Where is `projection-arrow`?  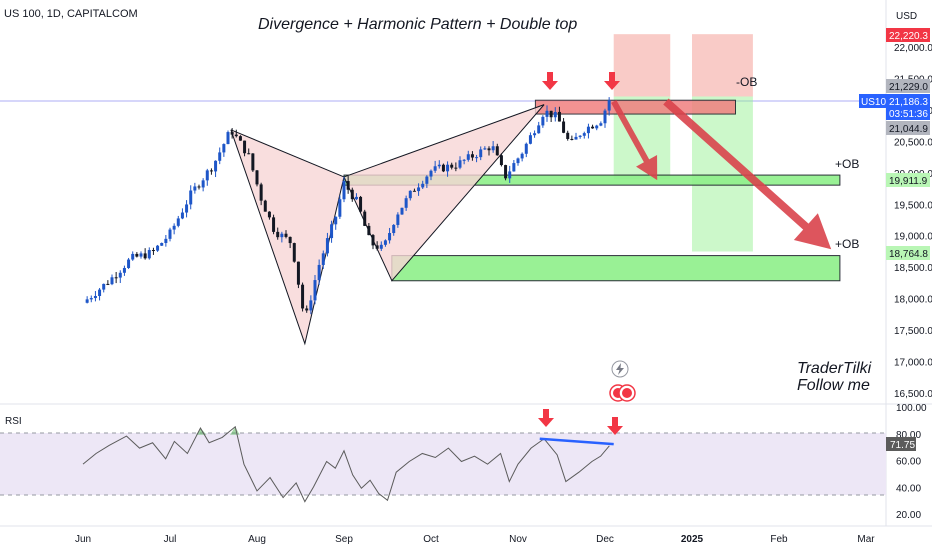
projection-arrow is located at coordinates (747, 174).